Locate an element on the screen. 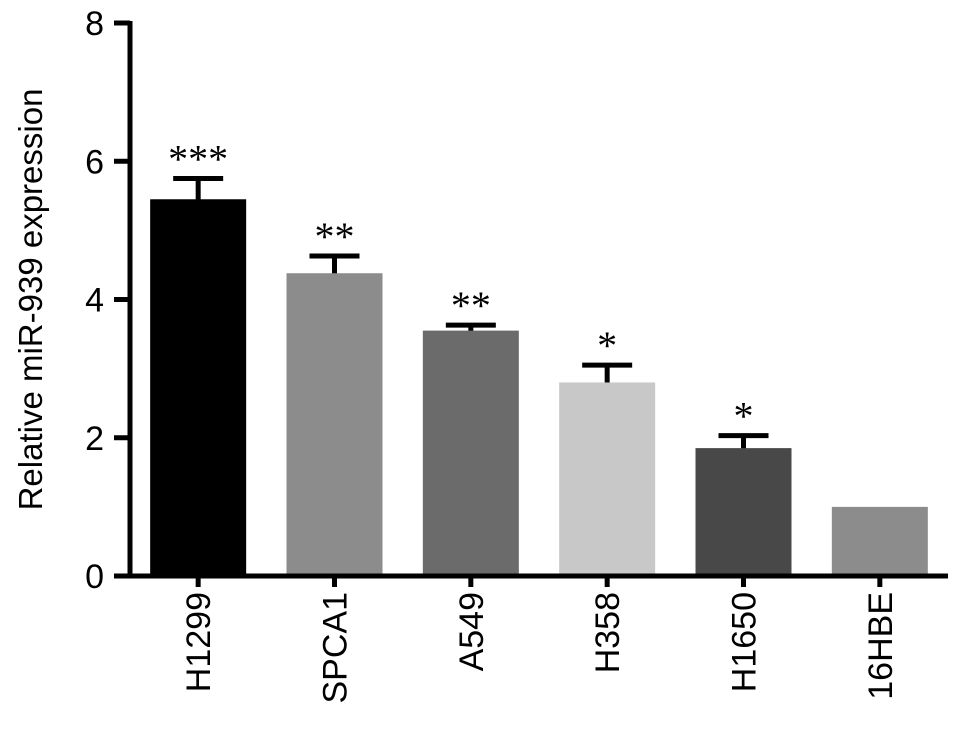 Image resolution: width=969 pixels, height=738 pixels. x-tick-label: H1299 is located at coordinates (199, 642).